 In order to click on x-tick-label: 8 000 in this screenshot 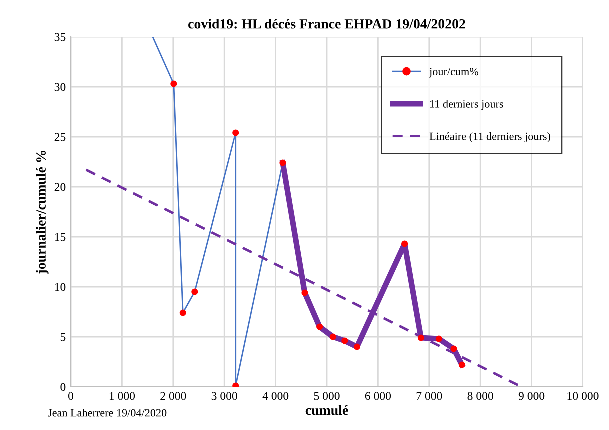, I will do `click(481, 396)`.